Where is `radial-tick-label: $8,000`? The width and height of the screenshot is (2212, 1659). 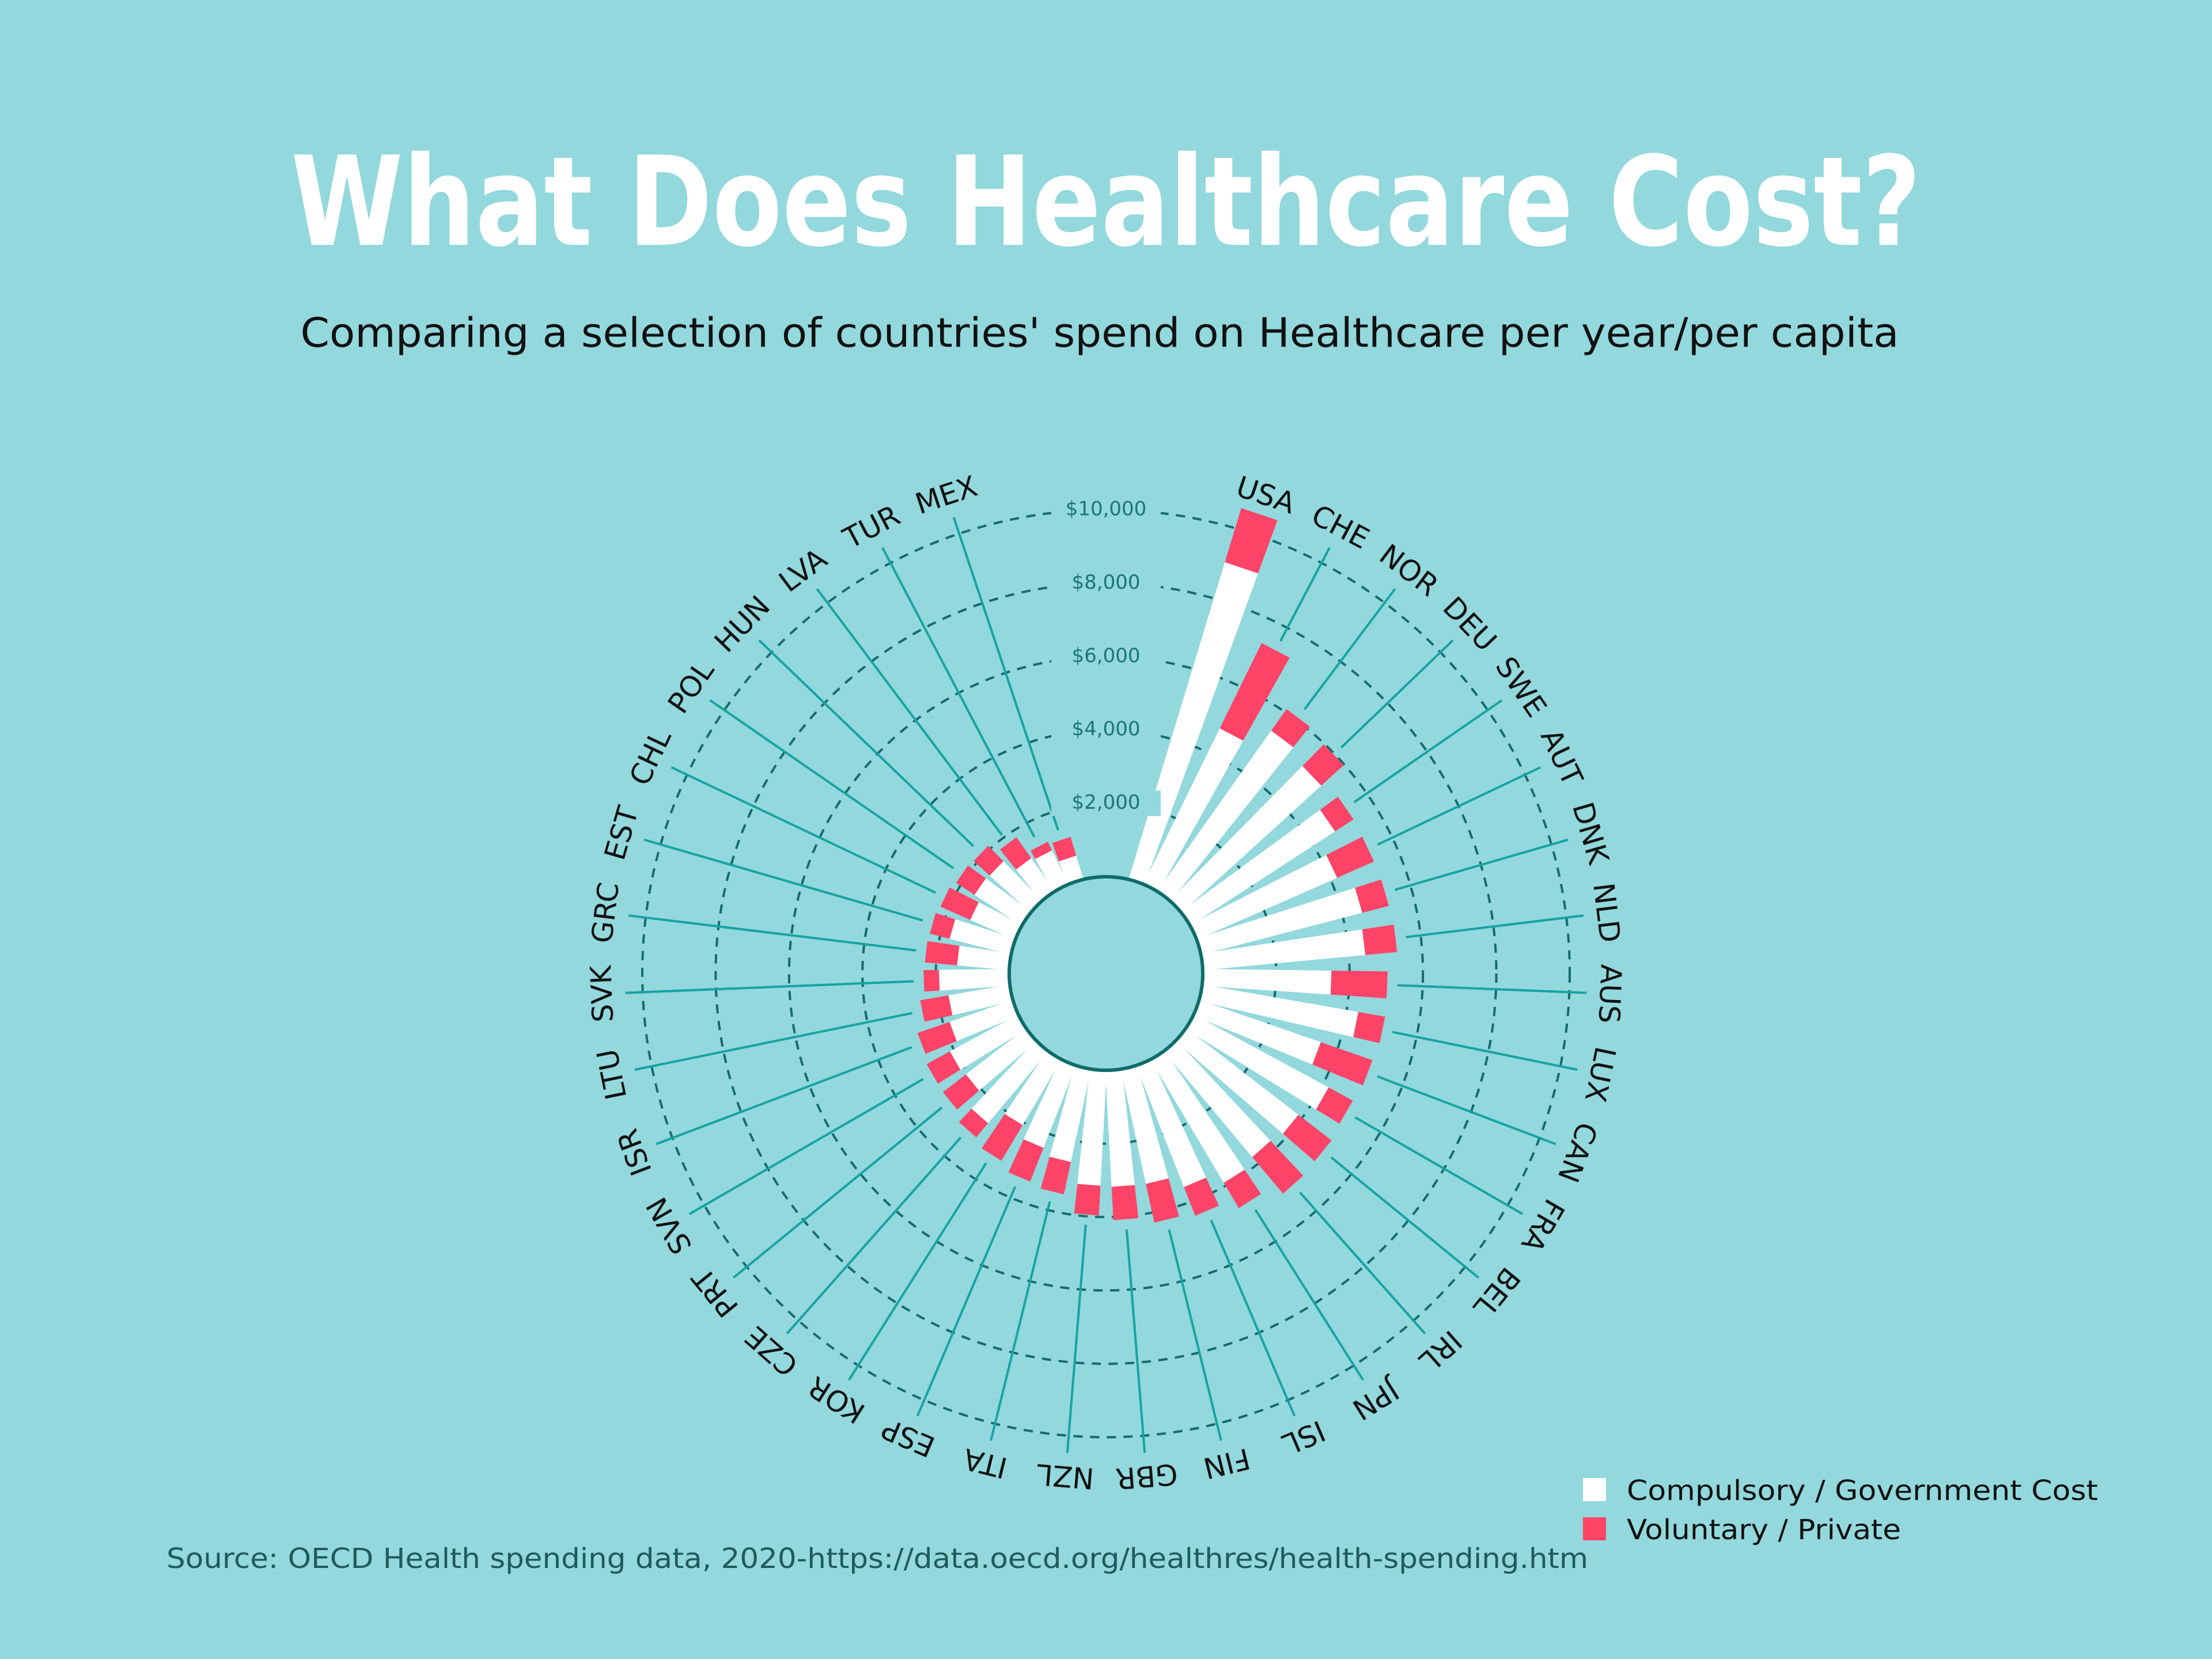
radial-tick-label: $8,000 is located at coordinates (1106, 582).